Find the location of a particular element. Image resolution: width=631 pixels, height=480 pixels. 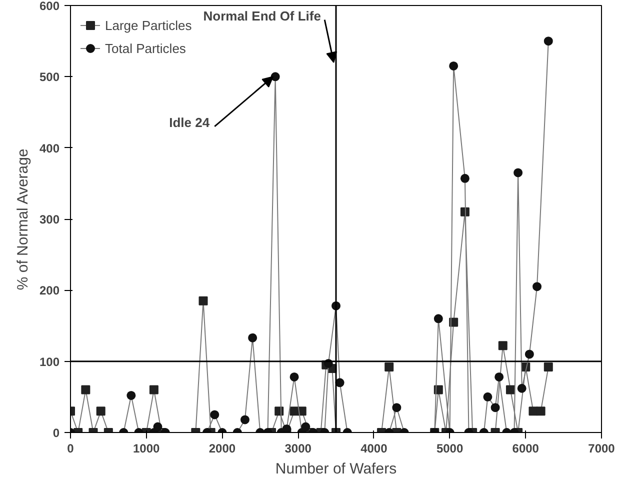

x-tick-label: 7000 is located at coordinates (602, 449).